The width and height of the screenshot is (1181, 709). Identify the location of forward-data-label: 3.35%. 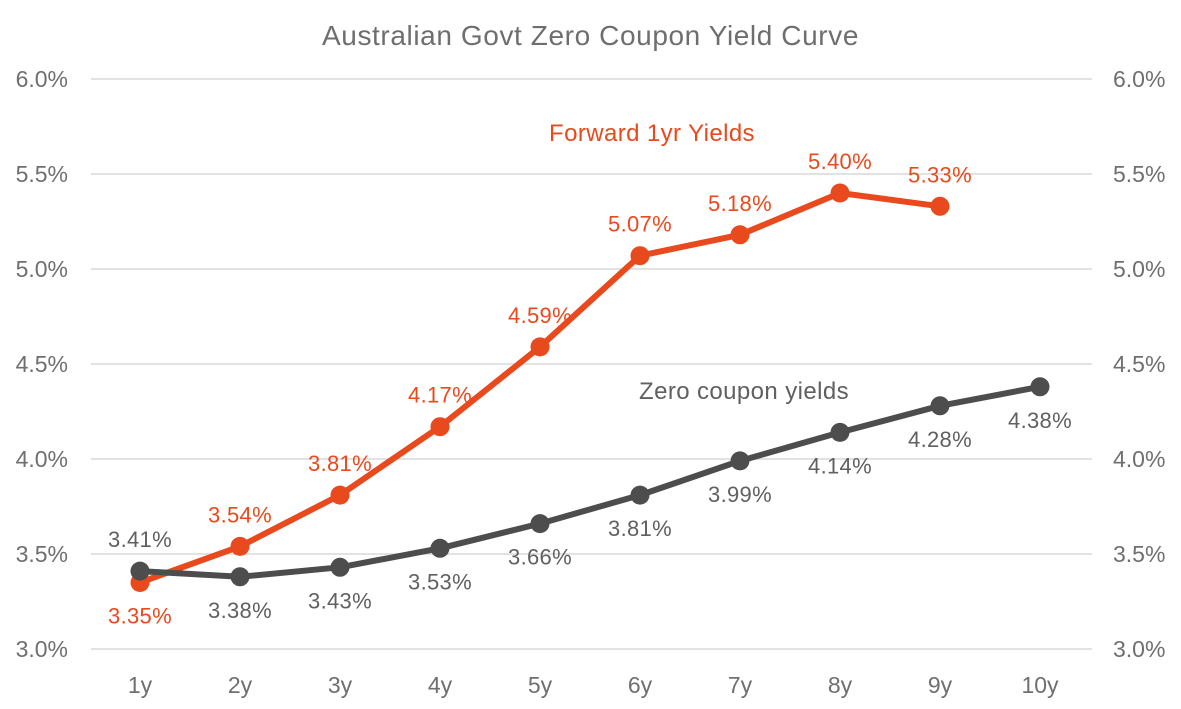
(140, 616).